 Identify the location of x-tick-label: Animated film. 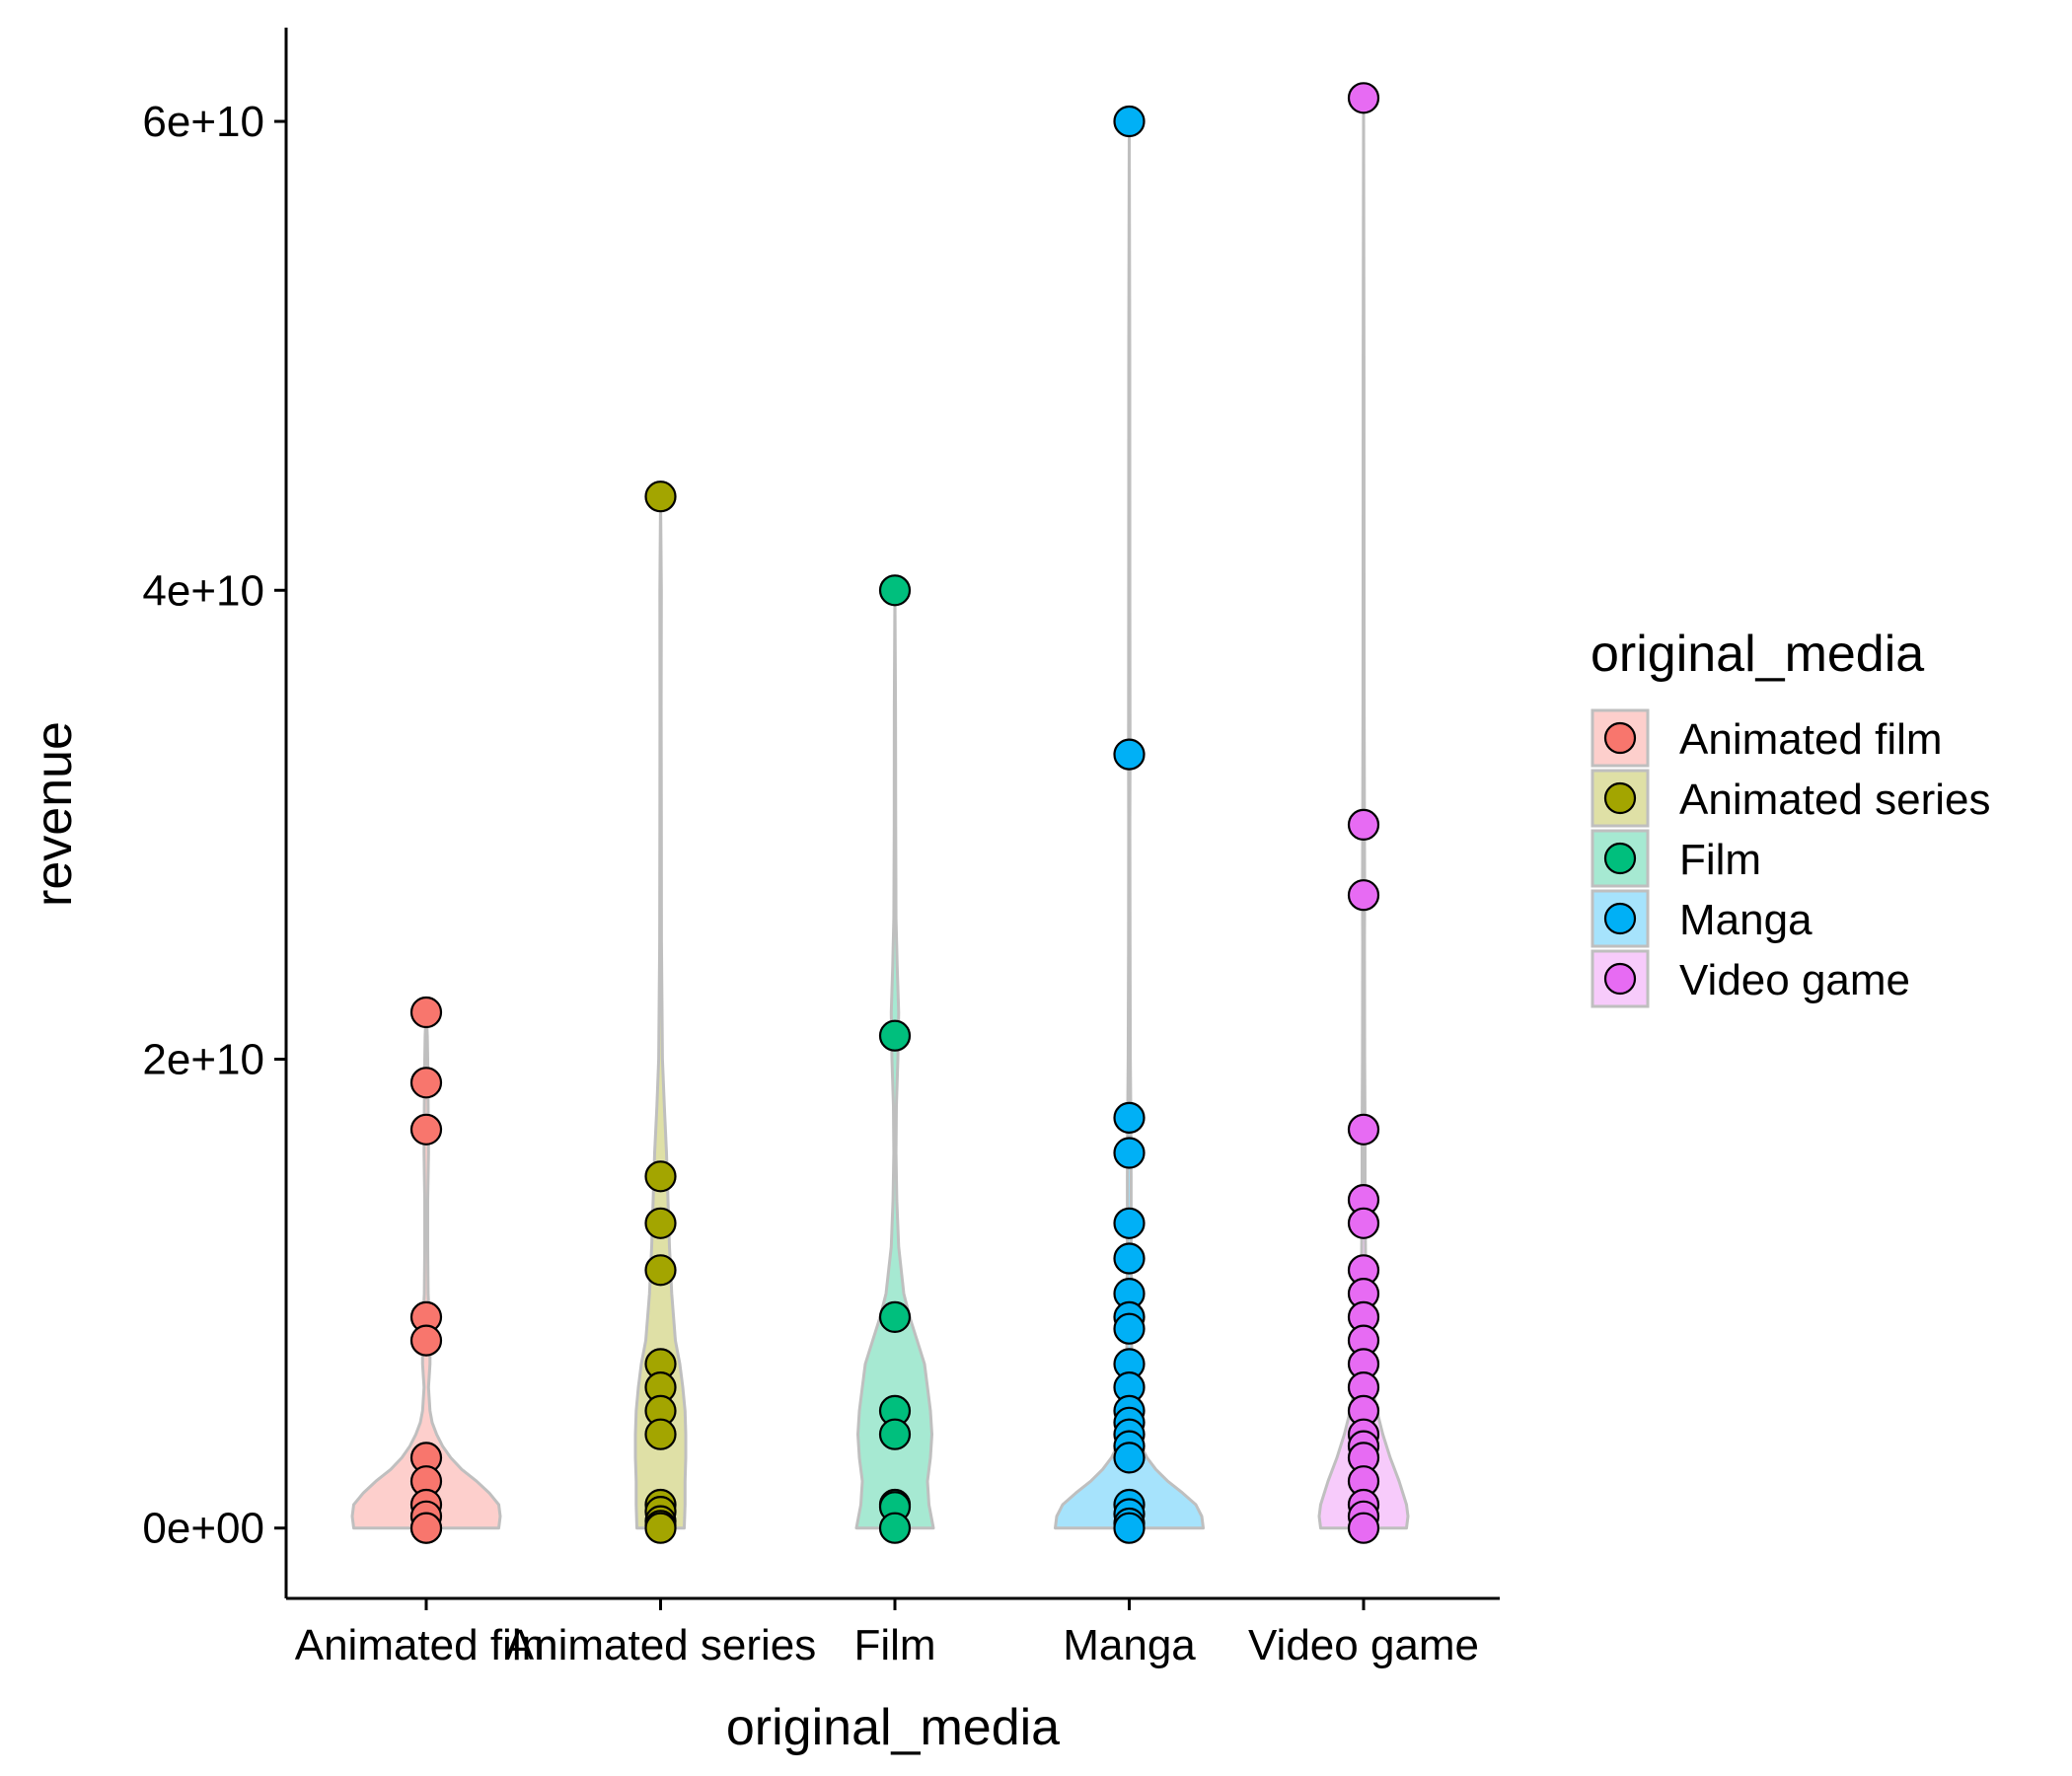
(427, 1645).